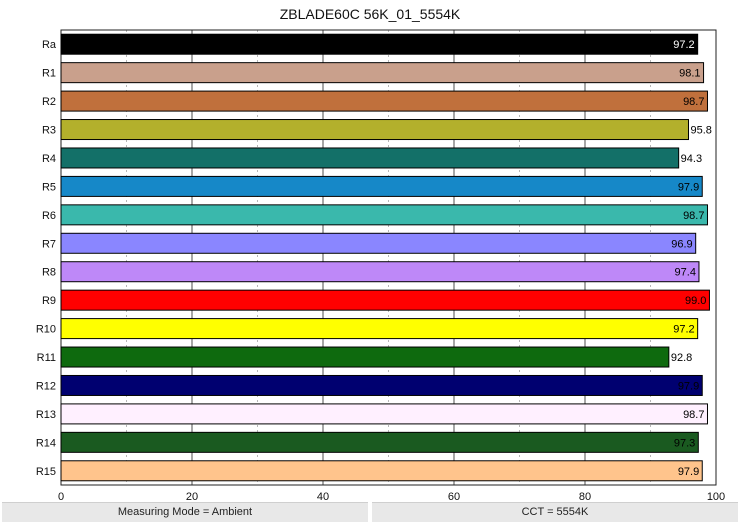  What do you see at coordinates (49, 45) in the screenshot?
I see `category-label-ra: Ra` at bounding box center [49, 45].